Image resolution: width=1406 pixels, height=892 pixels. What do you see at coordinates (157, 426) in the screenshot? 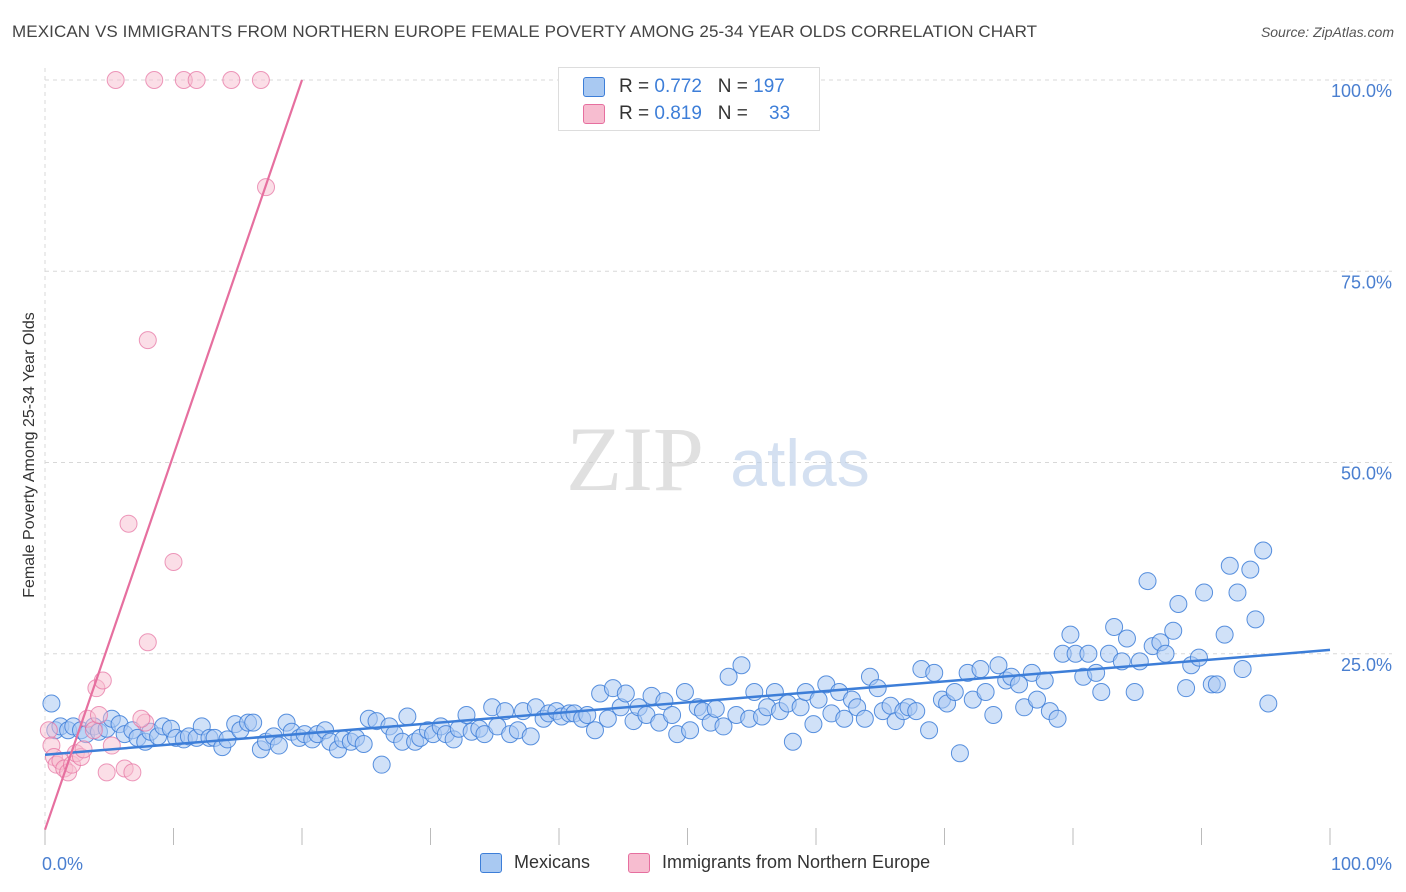
I see `series-immigrants` at bounding box center [157, 426].